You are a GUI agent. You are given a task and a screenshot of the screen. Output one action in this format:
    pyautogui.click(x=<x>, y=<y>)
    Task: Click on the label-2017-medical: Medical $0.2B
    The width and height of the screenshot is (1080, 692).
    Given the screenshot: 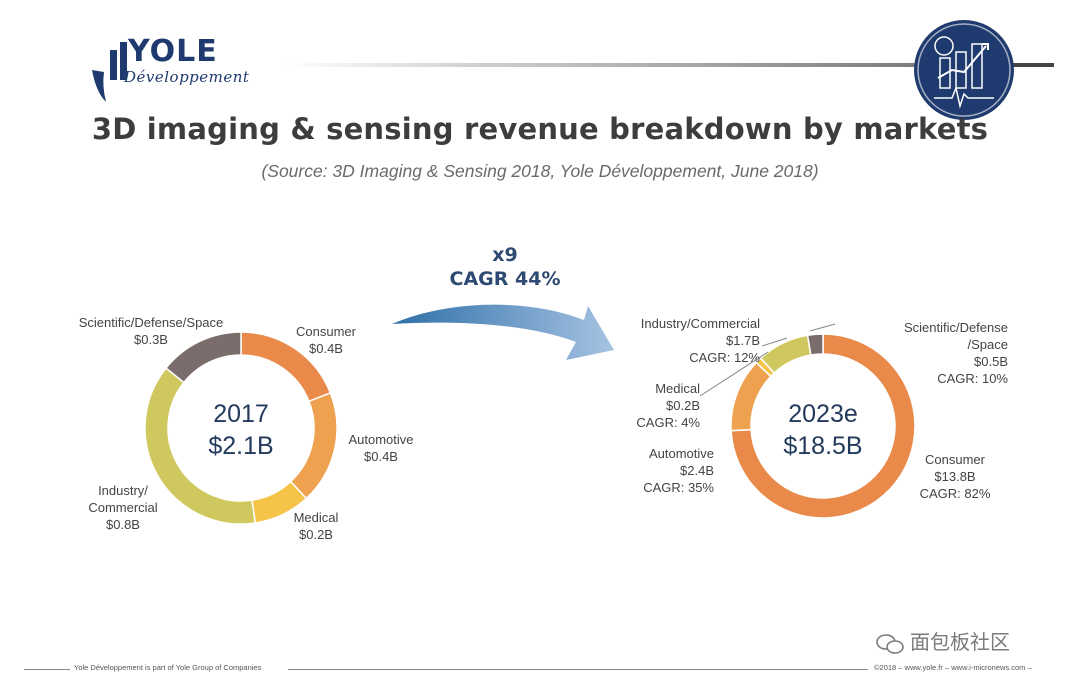 What is the action you would take?
    pyautogui.click(x=316, y=526)
    